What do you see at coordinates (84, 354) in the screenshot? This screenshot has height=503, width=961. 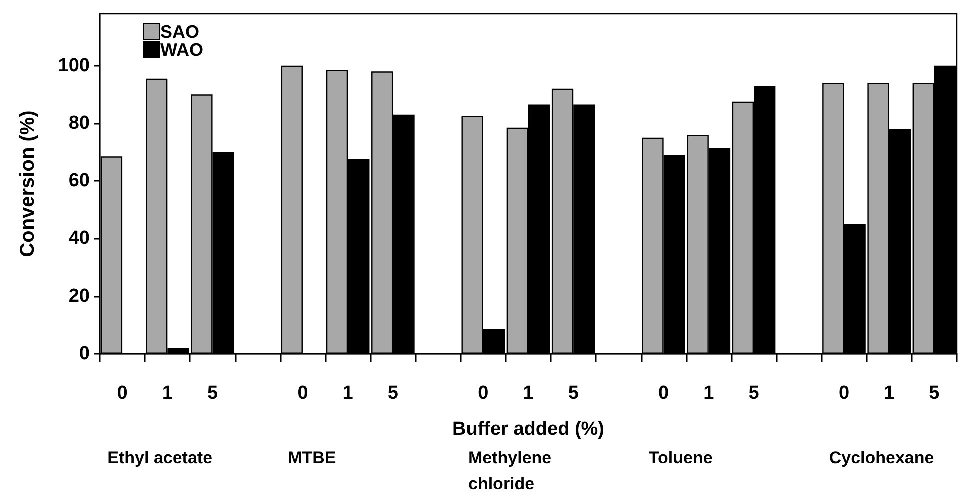 I see `y-tick-label: 0` at bounding box center [84, 354].